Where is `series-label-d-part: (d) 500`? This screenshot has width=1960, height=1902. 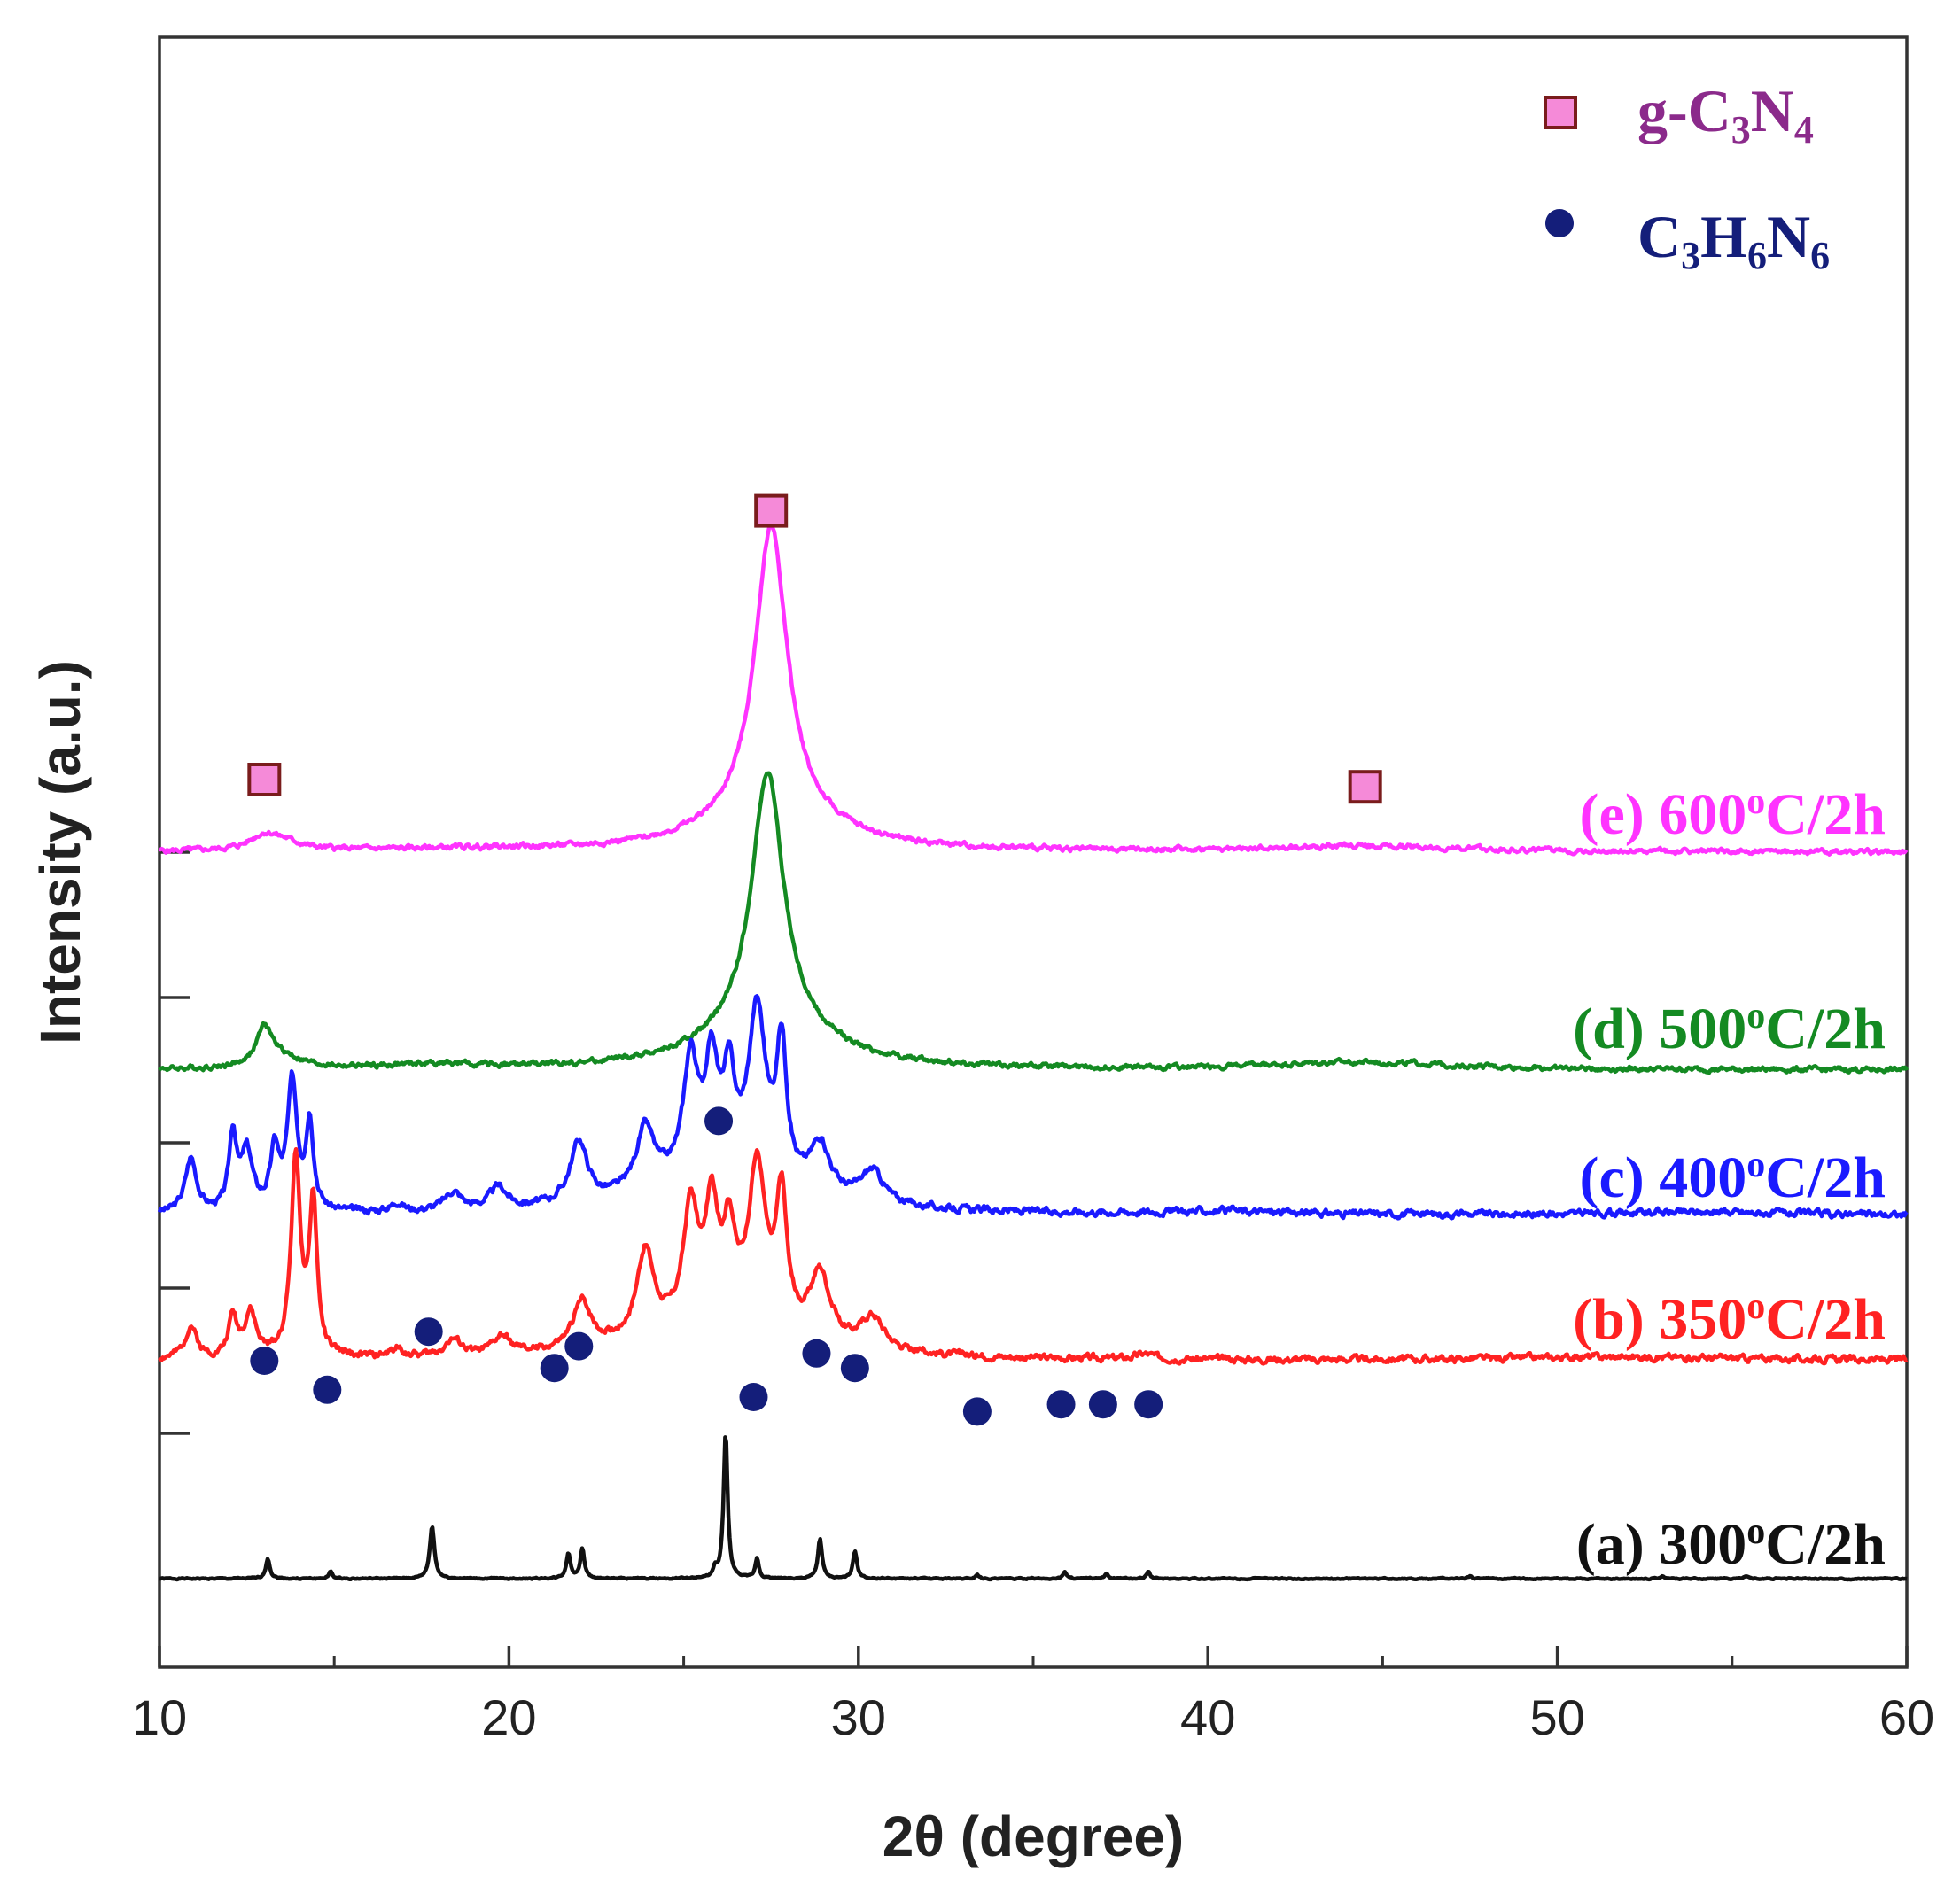 series-label-d-part: (d) 500 is located at coordinates (1659, 1029).